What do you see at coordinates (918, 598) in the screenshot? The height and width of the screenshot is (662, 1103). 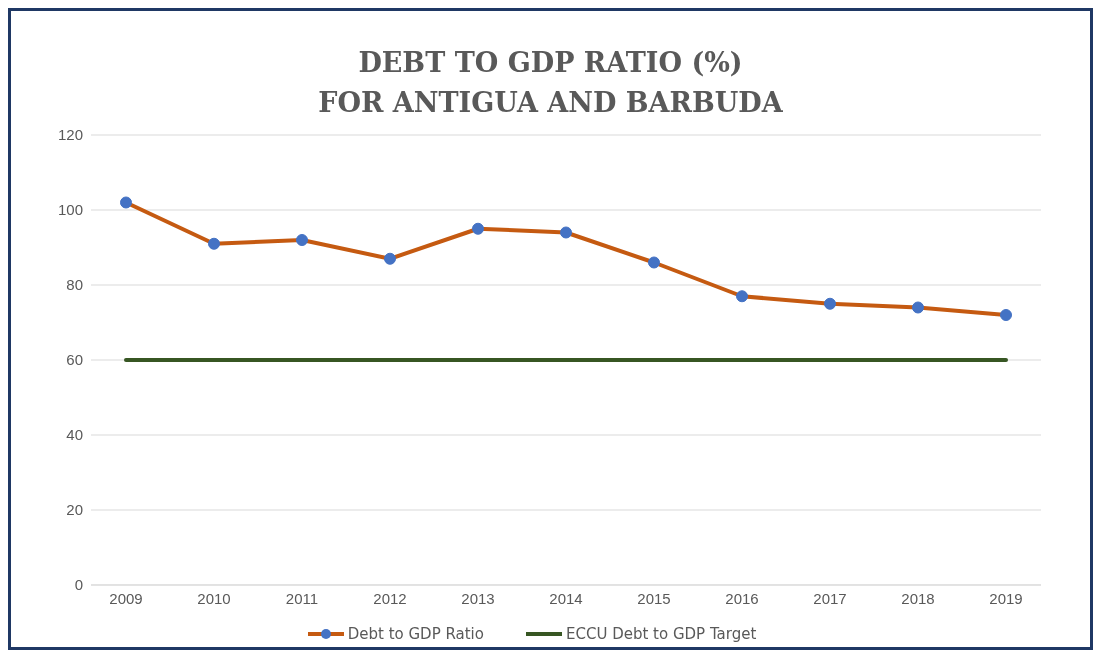 I see `x-tick-label: 2018` at bounding box center [918, 598].